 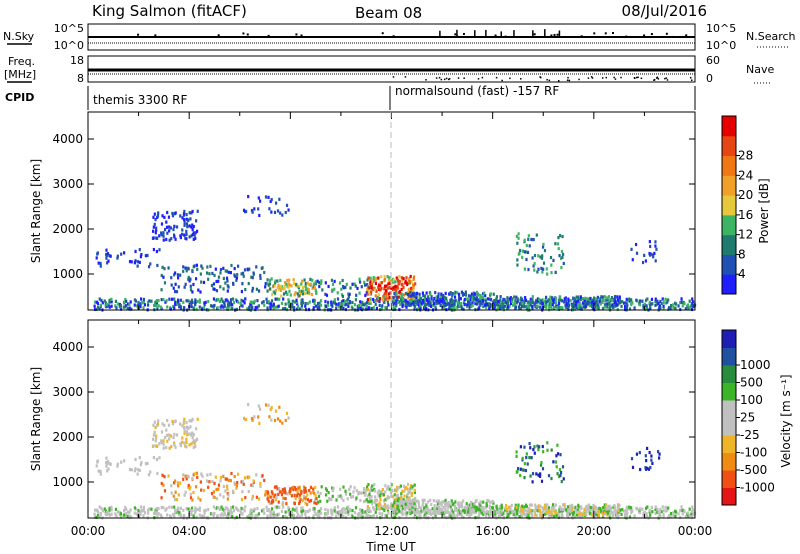 What do you see at coordinates (760, 69) in the screenshot?
I see `nave-label: Nave` at bounding box center [760, 69].